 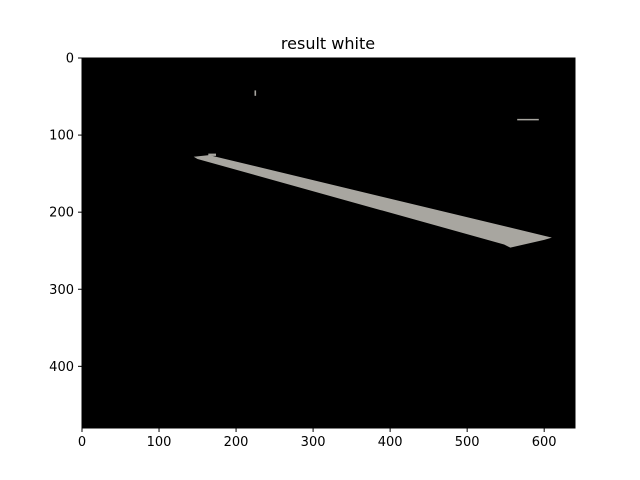 What do you see at coordinates (544, 442) in the screenshot?
I see `x-tick-label: 600` at bounding box center [544, 442].